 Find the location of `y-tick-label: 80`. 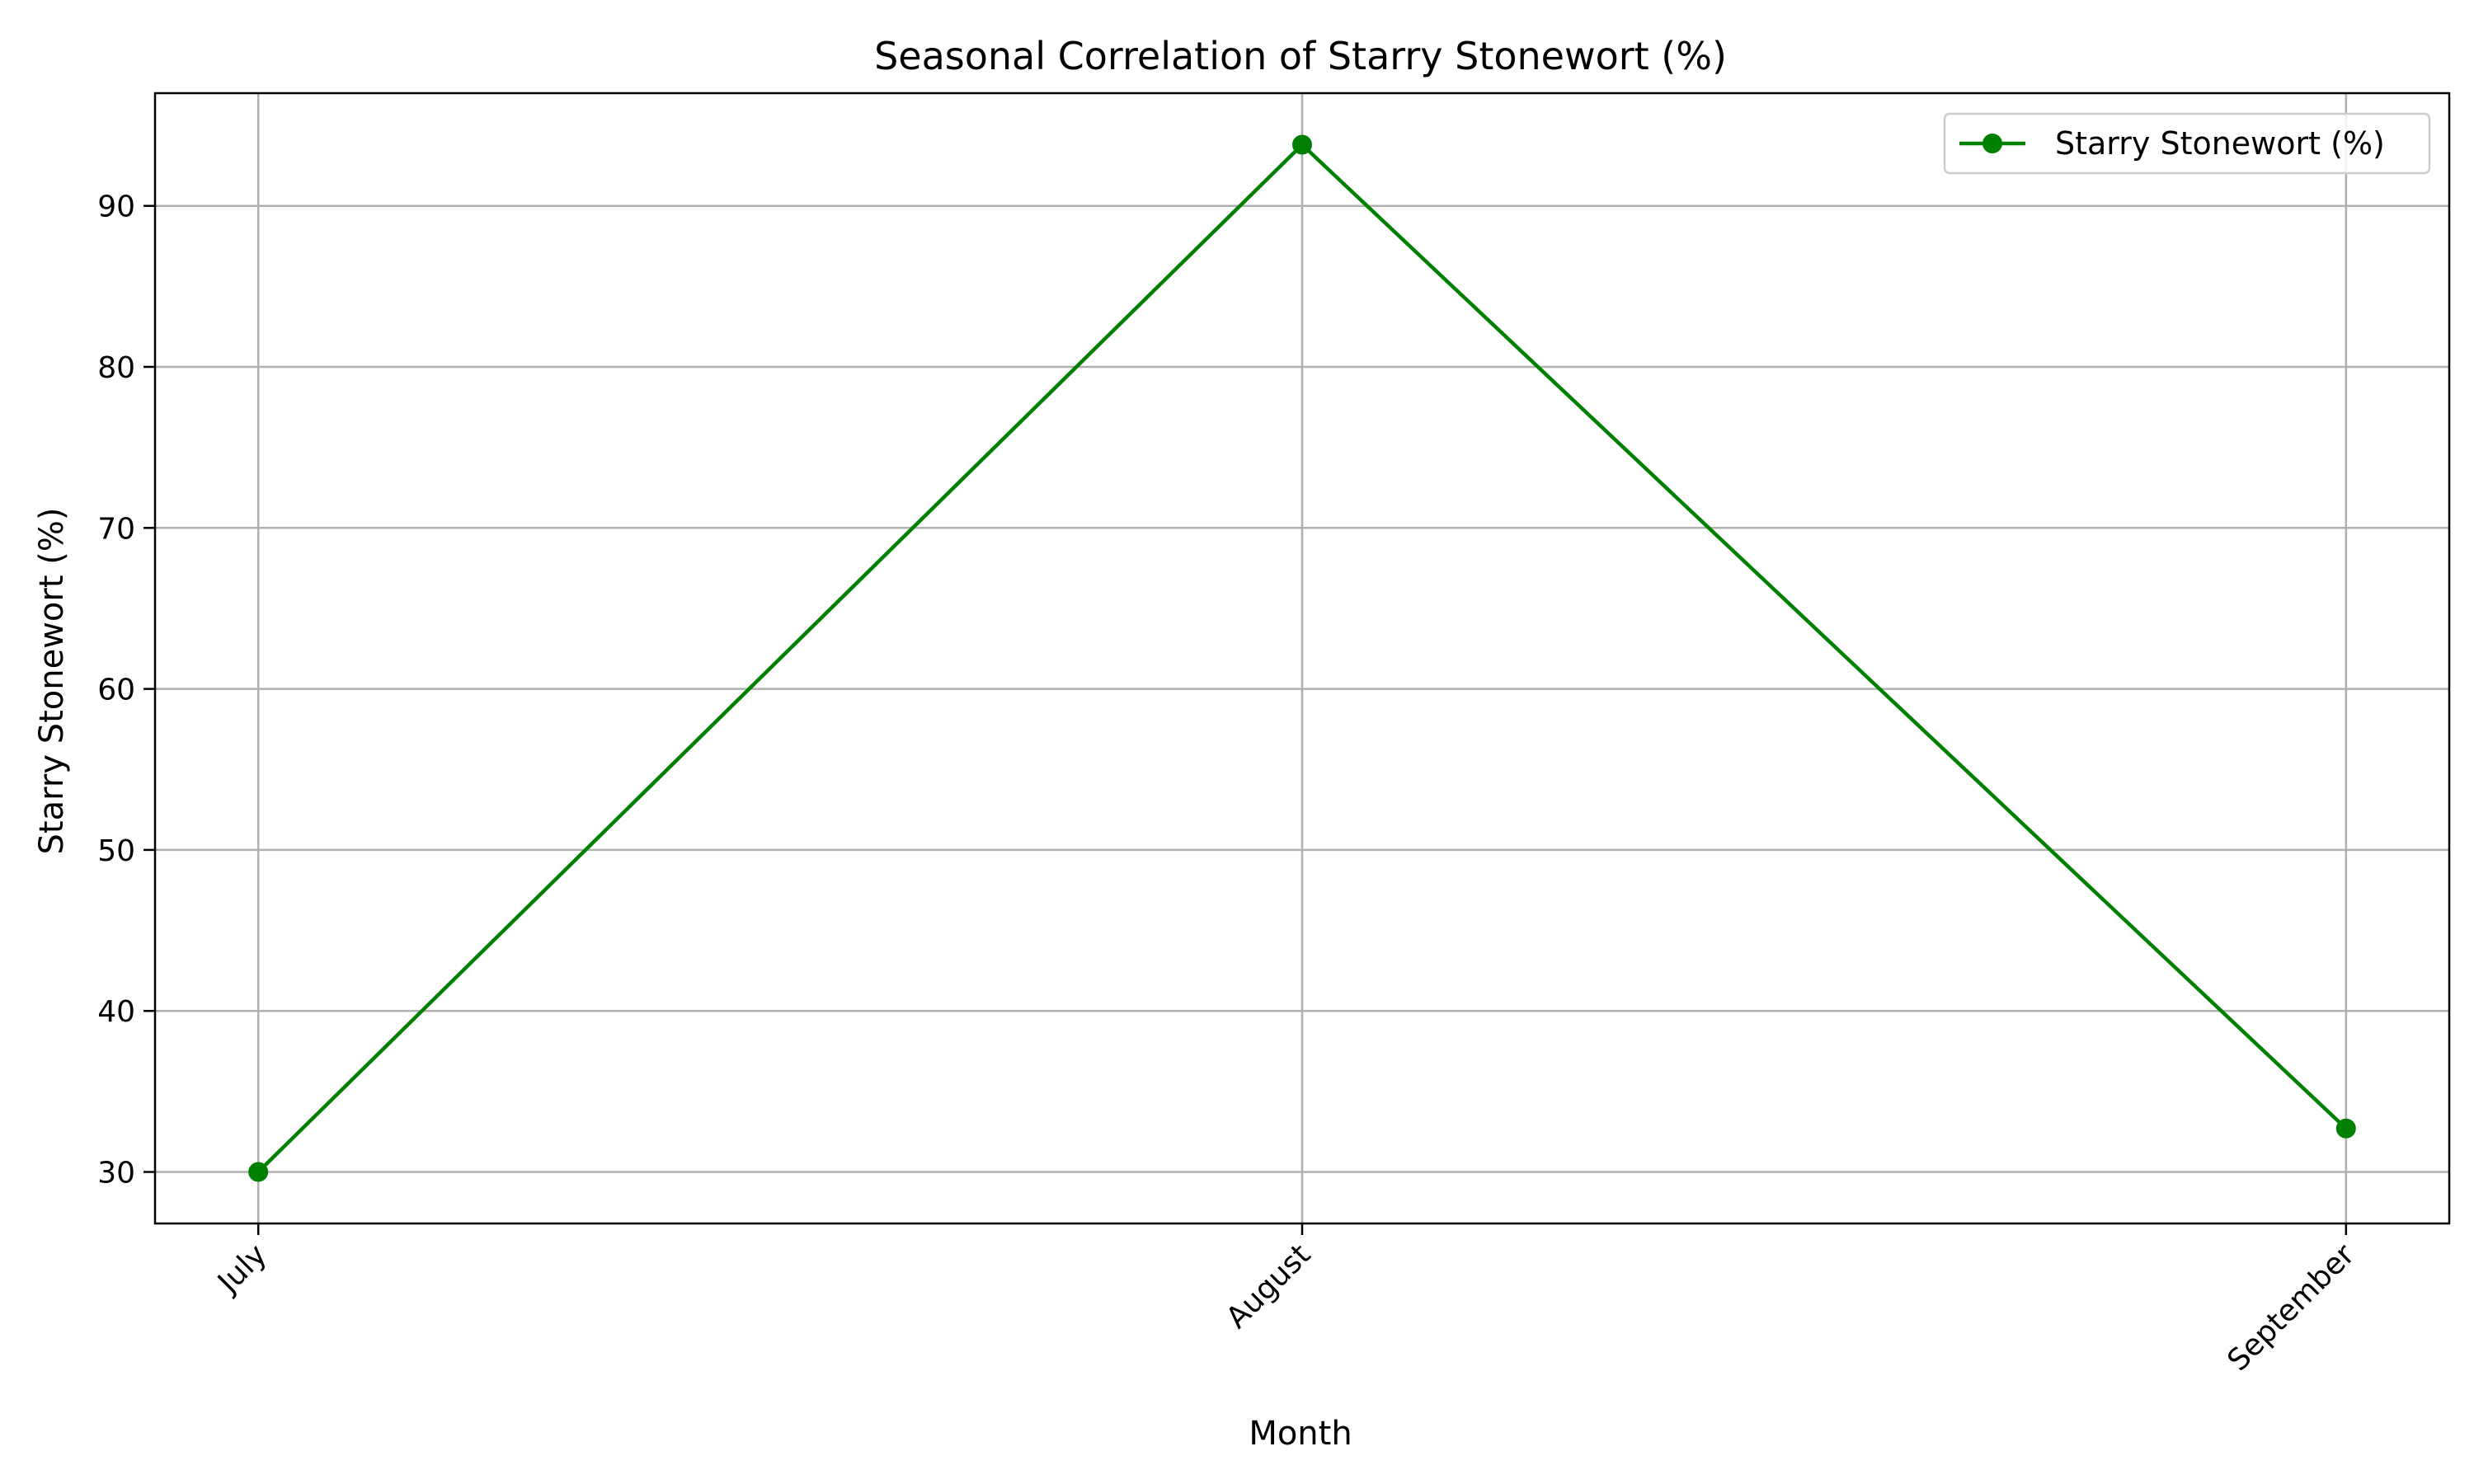

y-tick-label: 80 is located at coordinates (116, 368).